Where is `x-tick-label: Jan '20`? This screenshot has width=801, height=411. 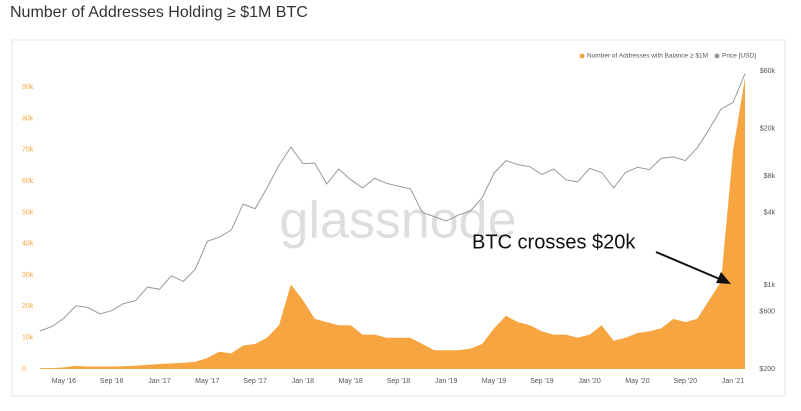
x-tick-label: Jan '20 is located at coordinates (589, 381).